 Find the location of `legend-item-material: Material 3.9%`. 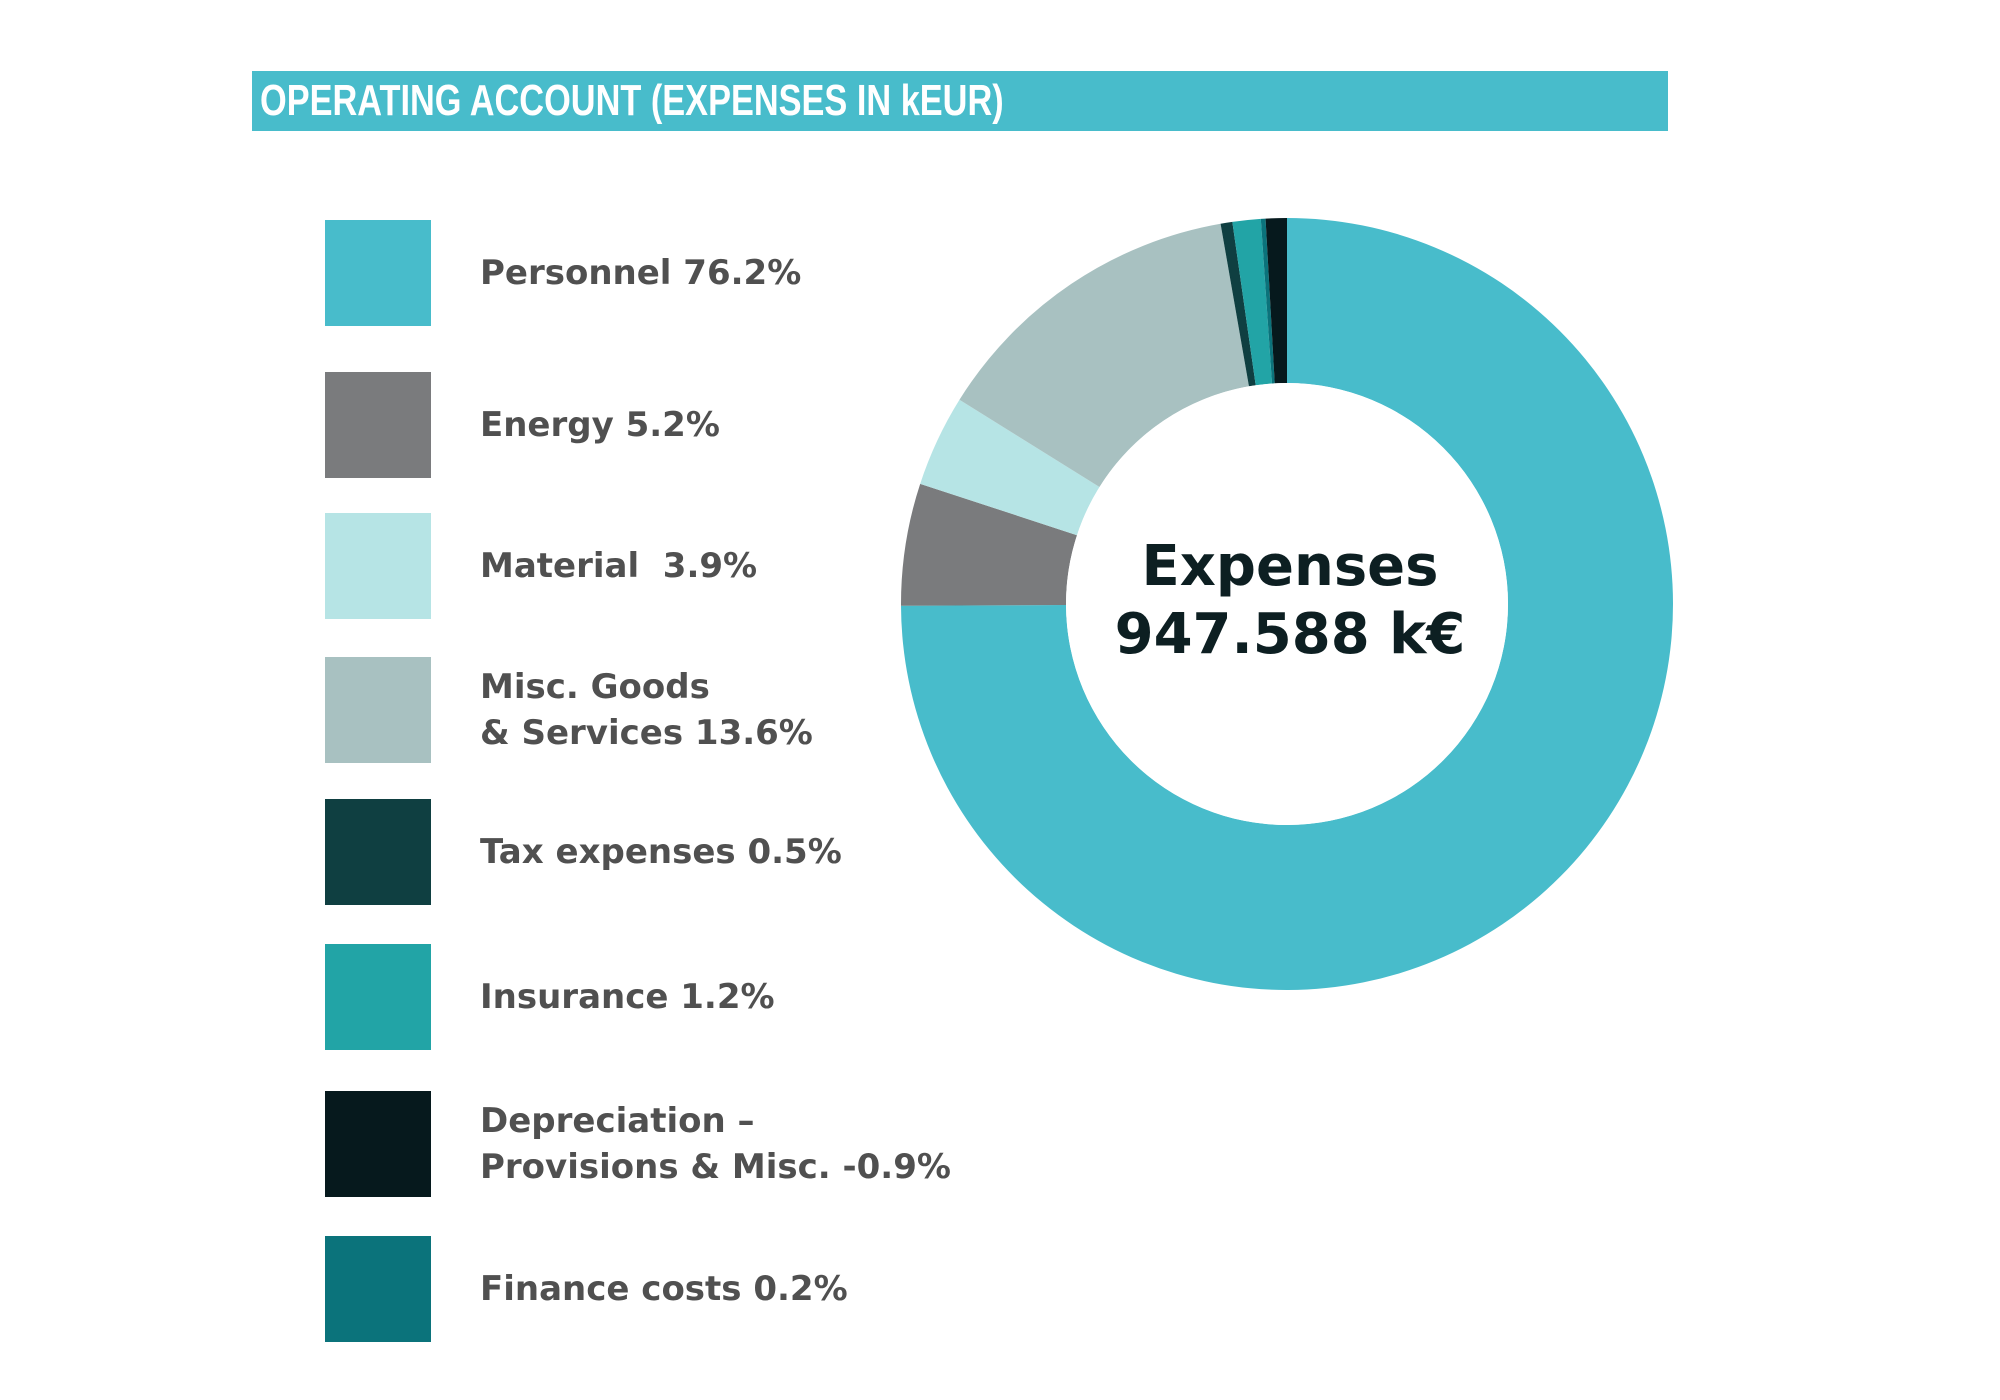

legend-item-material: Material 3.9% is located at coordinates (635, 566).